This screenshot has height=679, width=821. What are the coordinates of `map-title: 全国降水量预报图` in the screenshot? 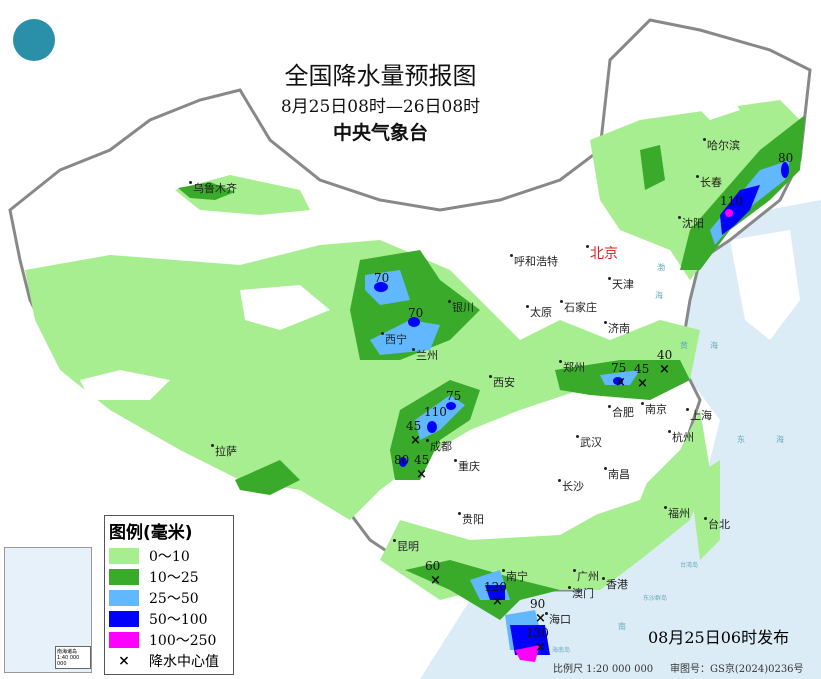 It's located at (380, 76).